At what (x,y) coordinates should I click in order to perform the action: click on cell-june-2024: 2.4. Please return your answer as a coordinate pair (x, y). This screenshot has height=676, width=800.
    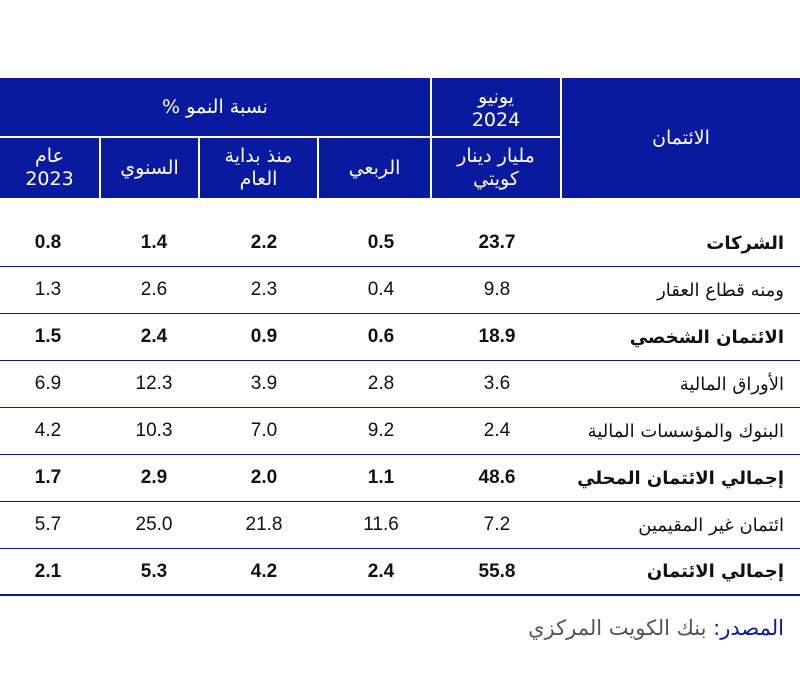
    Looking at the image, I should click on (497, 430).